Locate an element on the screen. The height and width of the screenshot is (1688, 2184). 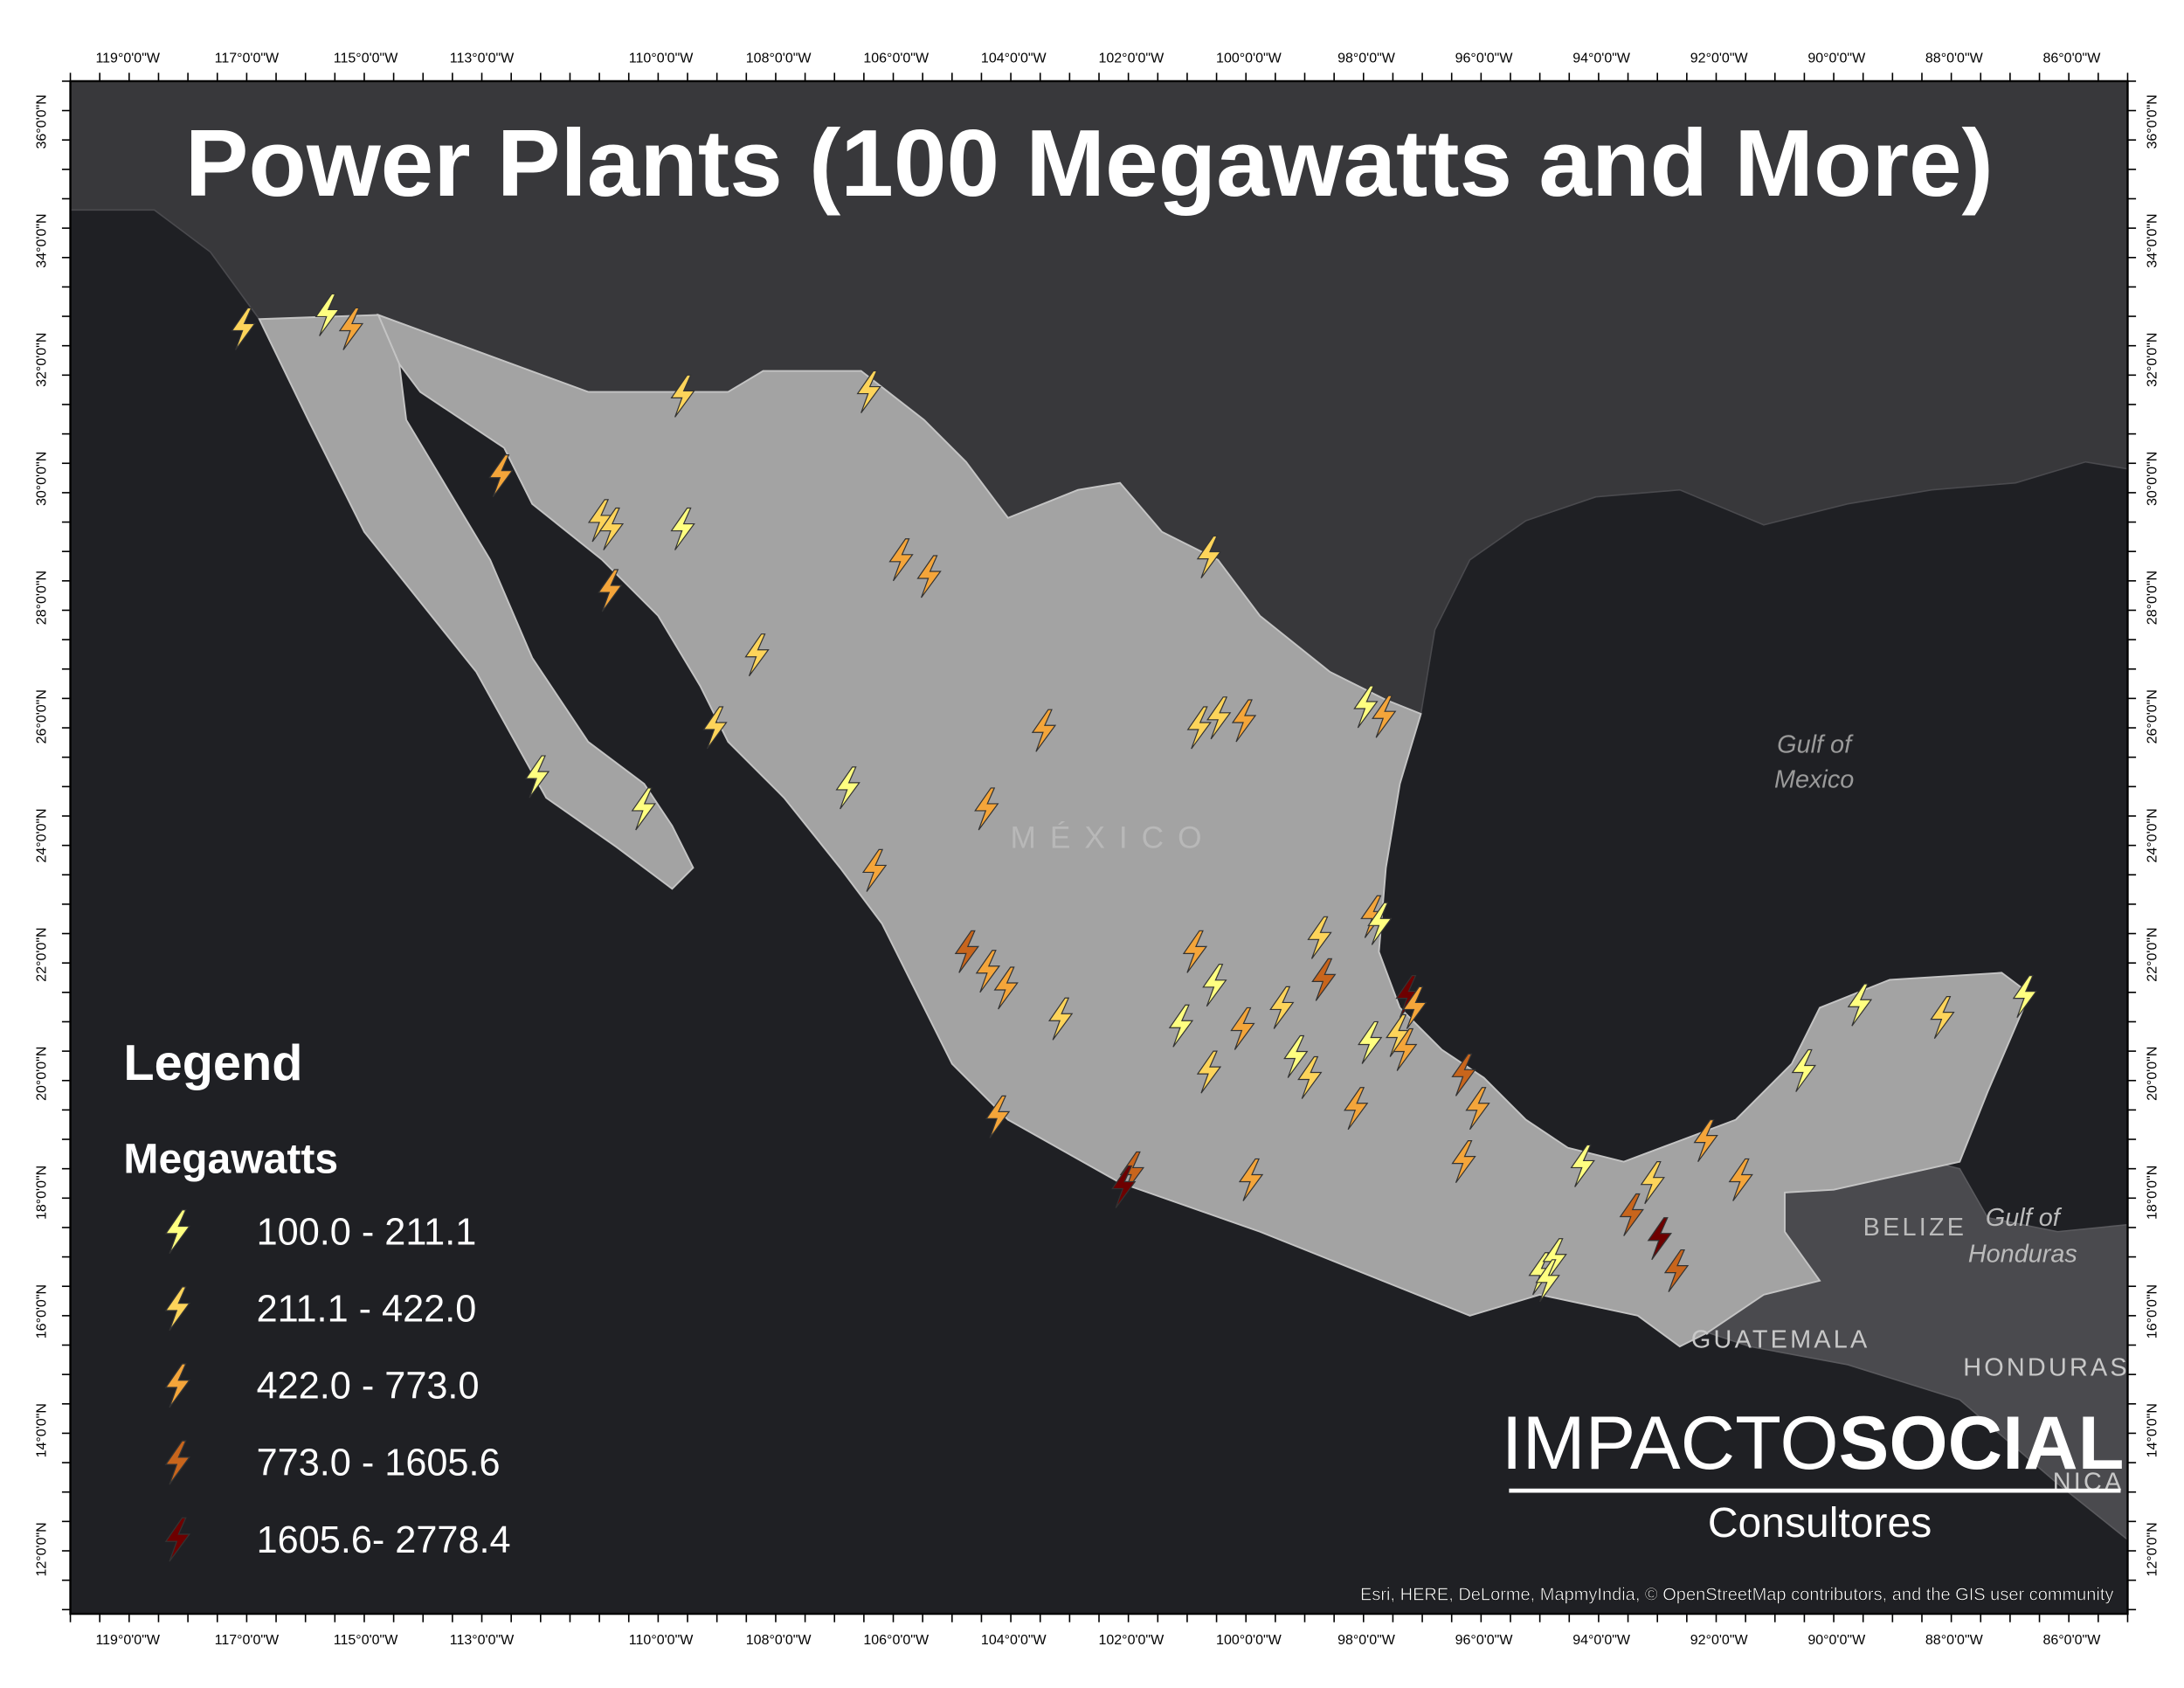
latitude-label: 32°0'0"N is located at coordinates (42, 360).